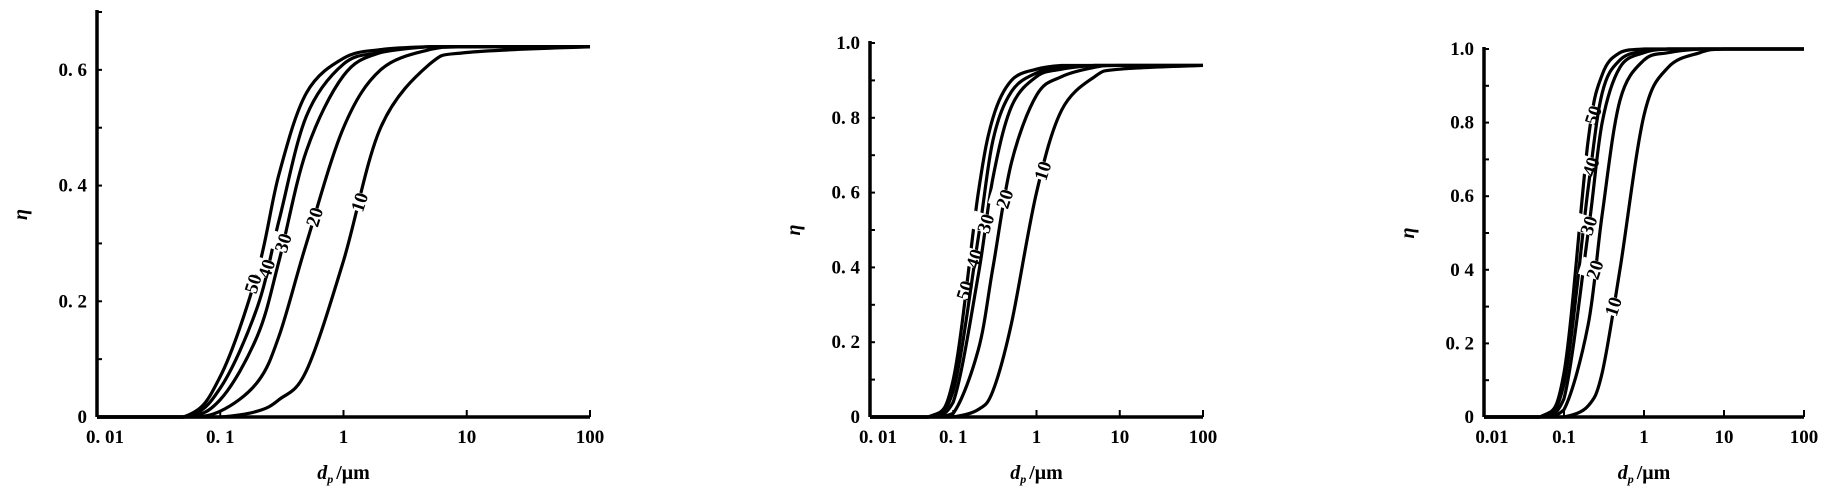 Image resolution: width=1831 pixels, height=496 pixels. Describe the element at coordinates (1564, 437) in the screenshot. I see `x-tick-label: 0.1` at that location.